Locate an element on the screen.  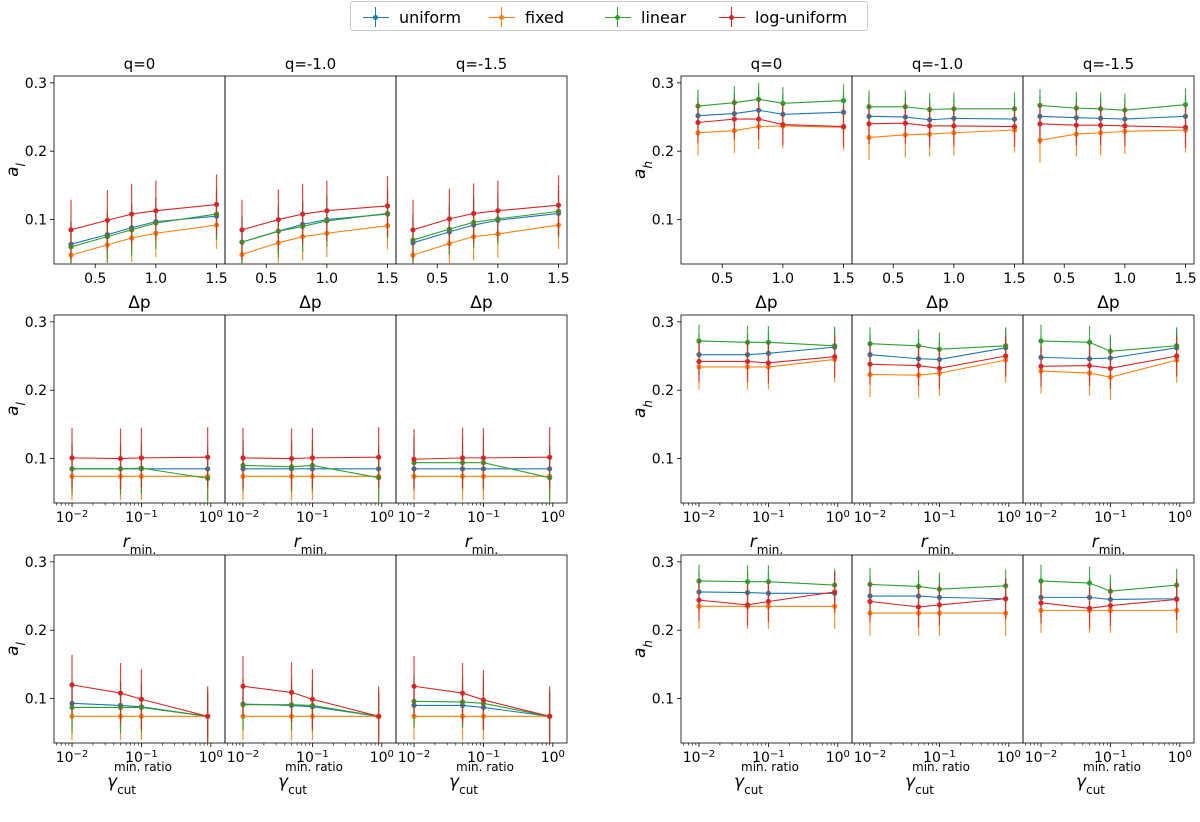
x-axis-label: rmin. is located at coordinates (139, 544).